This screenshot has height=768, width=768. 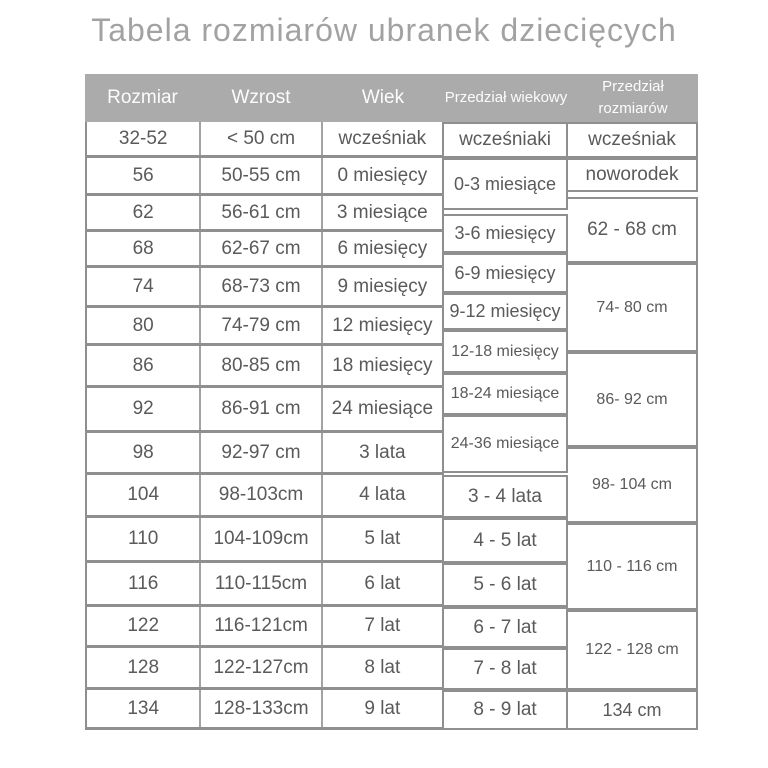 I want to click on cell-wiek: 18 miesięcy, so click(x=383, y=365).